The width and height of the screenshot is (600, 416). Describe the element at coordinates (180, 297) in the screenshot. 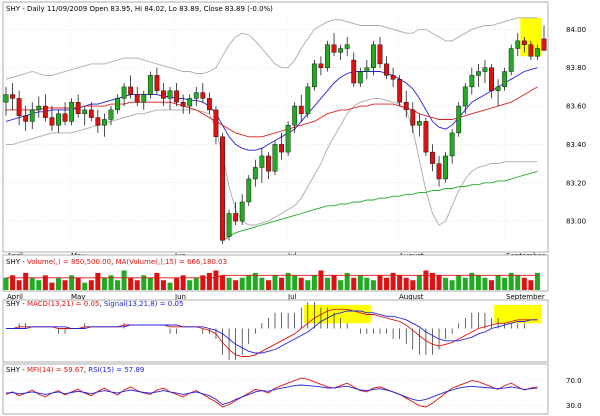

I see `month-label: Jun` at that location.